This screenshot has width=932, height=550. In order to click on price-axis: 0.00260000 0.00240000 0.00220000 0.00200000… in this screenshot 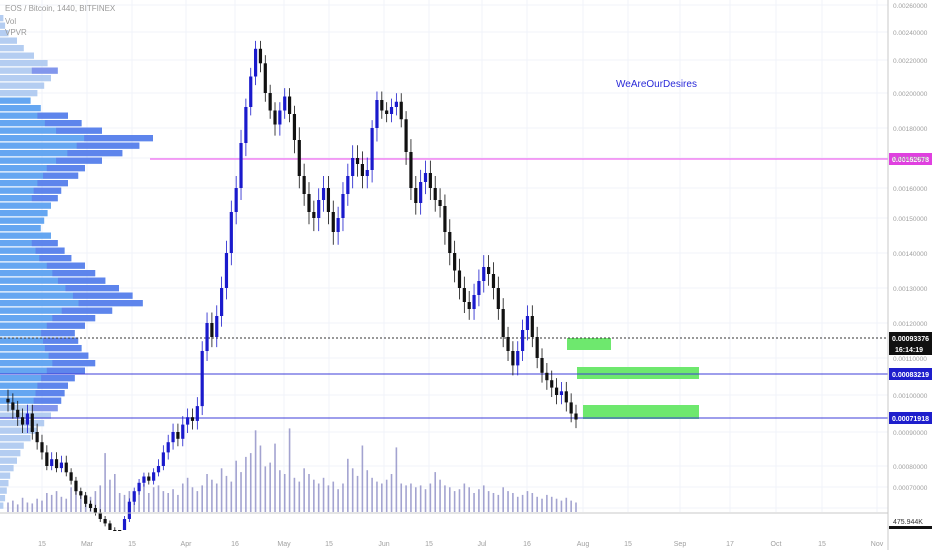, I will do `click(909, 275)`.